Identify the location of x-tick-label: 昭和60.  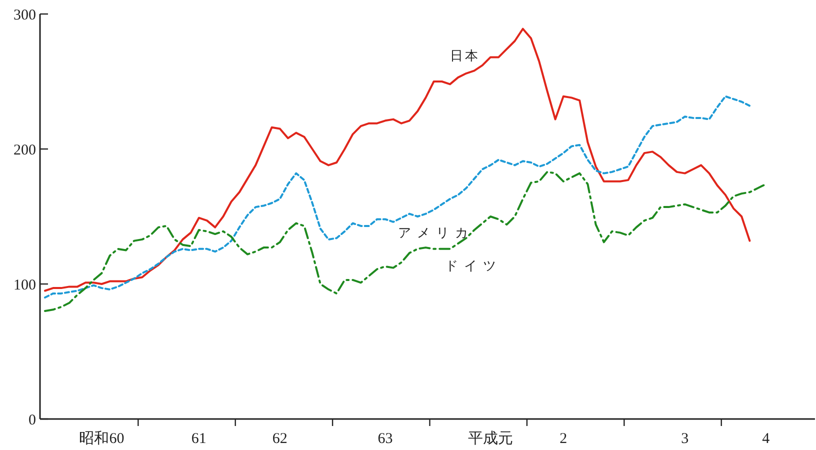
(101, 438).